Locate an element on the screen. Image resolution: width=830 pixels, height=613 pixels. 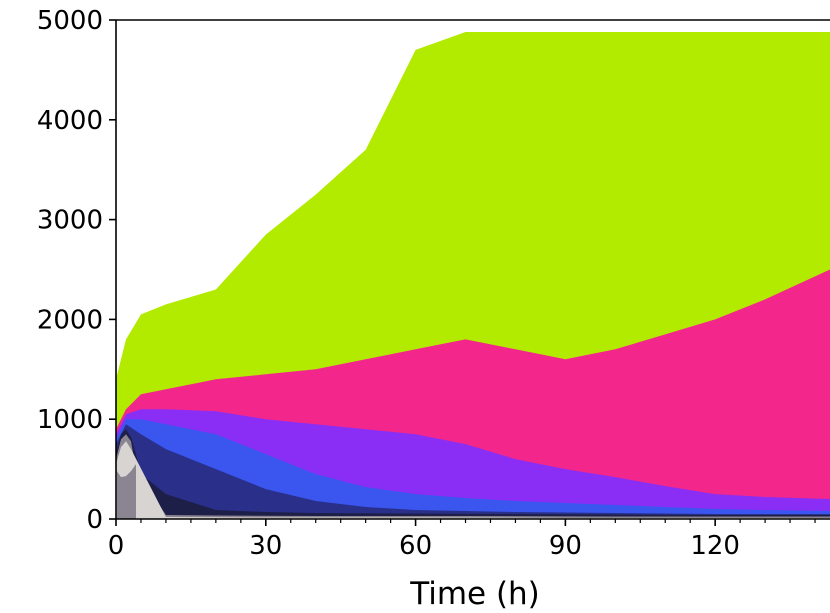
y-tick-label: 1000 is located at coordinates (70, 420).